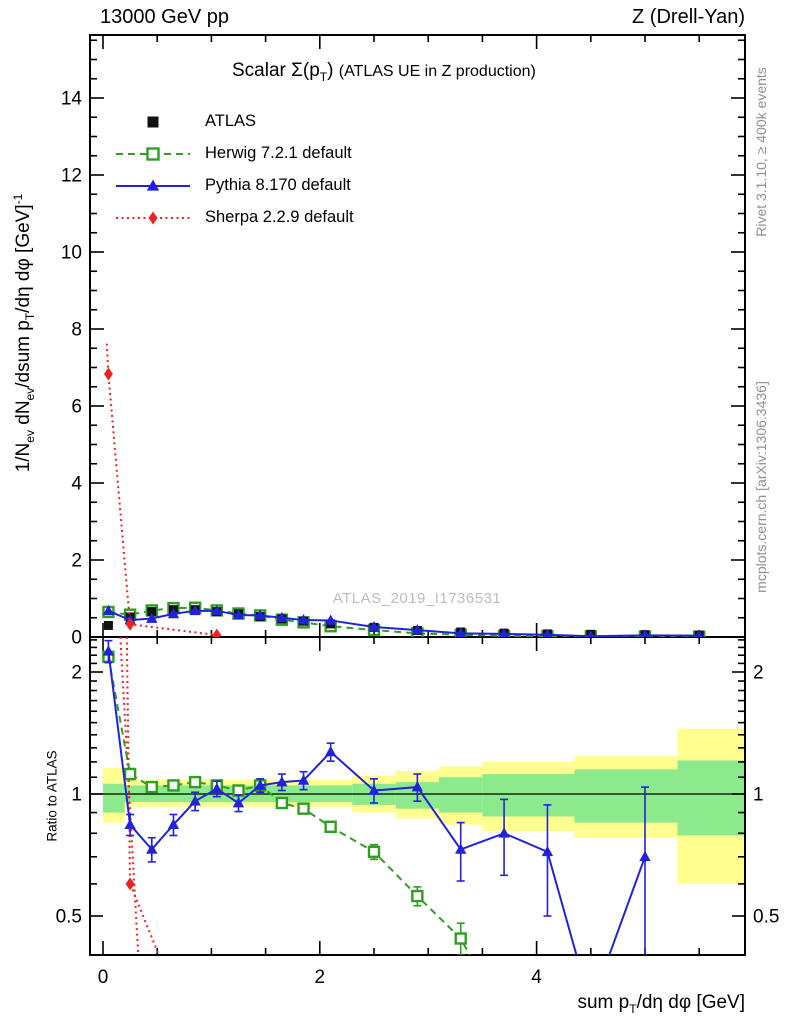  Describe the element at coordinates (76, 330) in the screenshot. I see `tick-label: 8` at that location.